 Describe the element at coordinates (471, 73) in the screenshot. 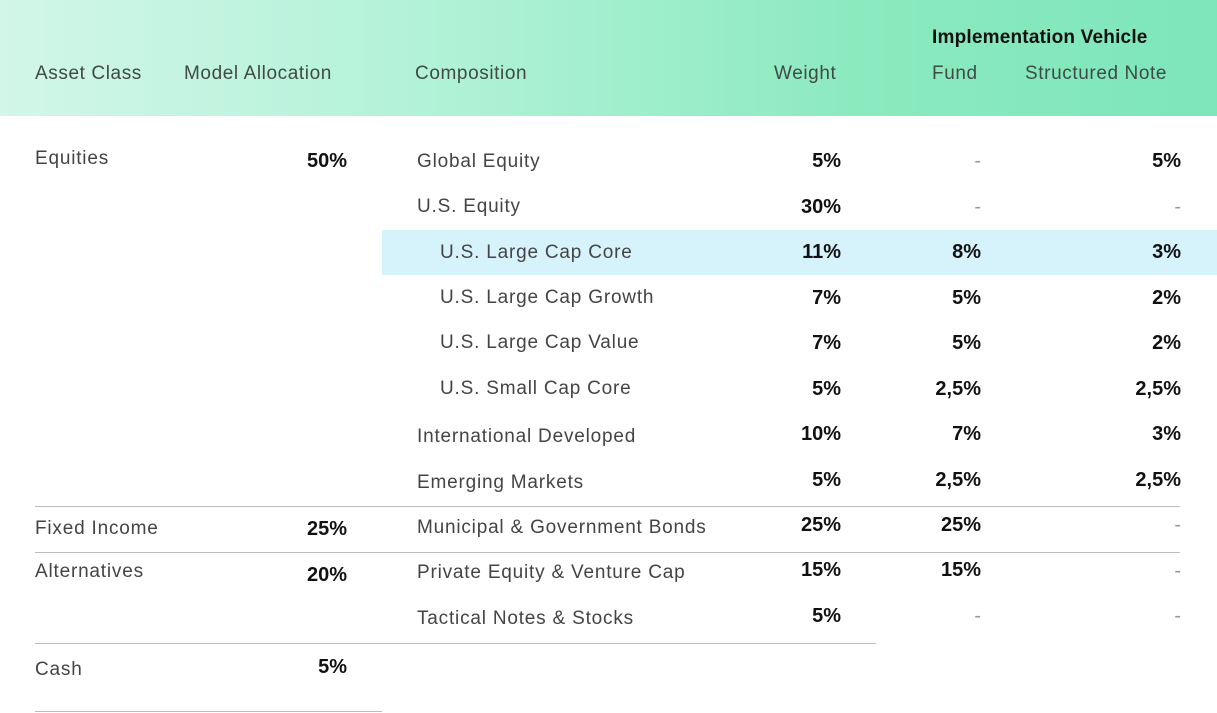

I see `column-header-composition: Composition` at that location.